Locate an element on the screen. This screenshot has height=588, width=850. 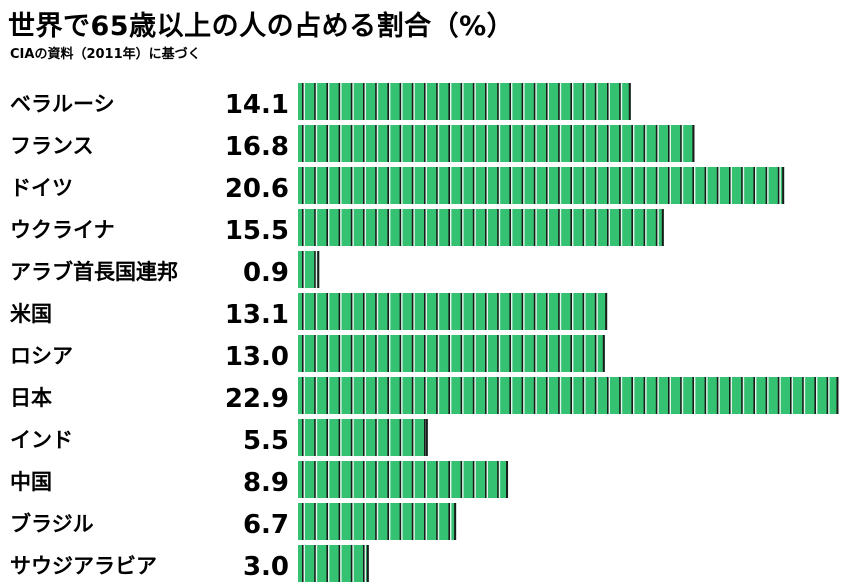
category-label: 中国 is located at coordinates (31, 482).